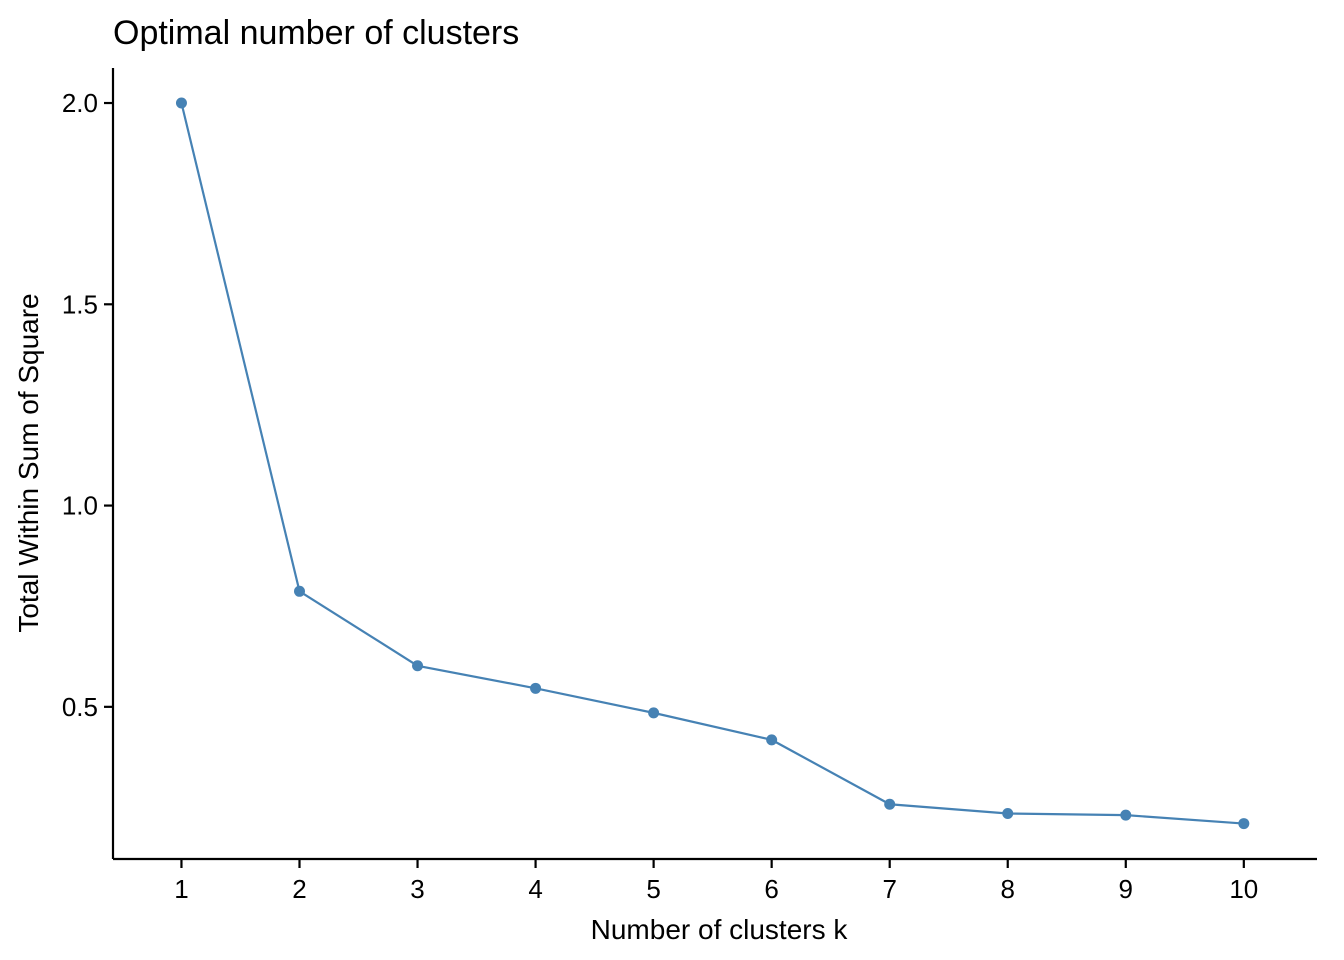 This screenshot has height=960, width=1344. I want to click on y-tick-label: 2.0, so click(80, 103).